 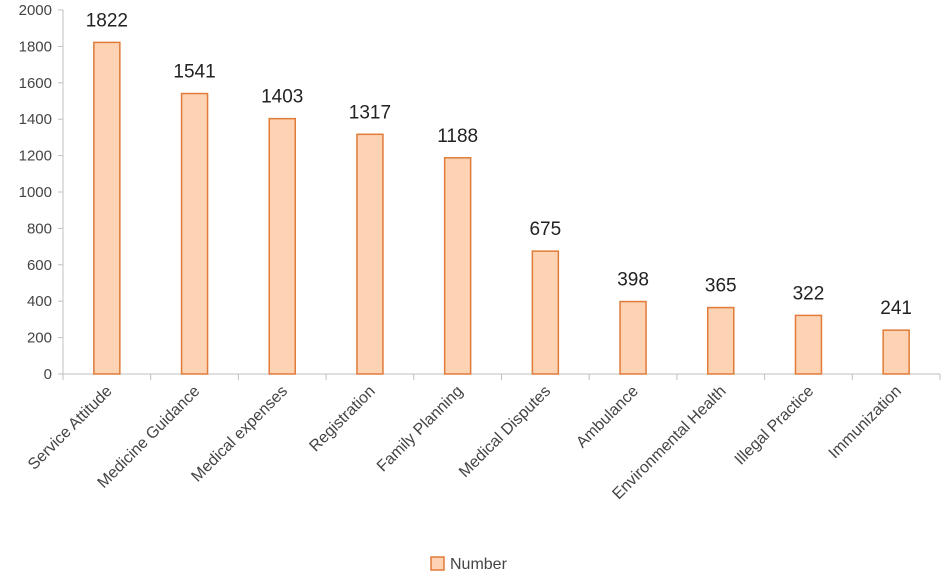 I want to click on x-tick-label: Ambulance, so click(x=607, y=417).